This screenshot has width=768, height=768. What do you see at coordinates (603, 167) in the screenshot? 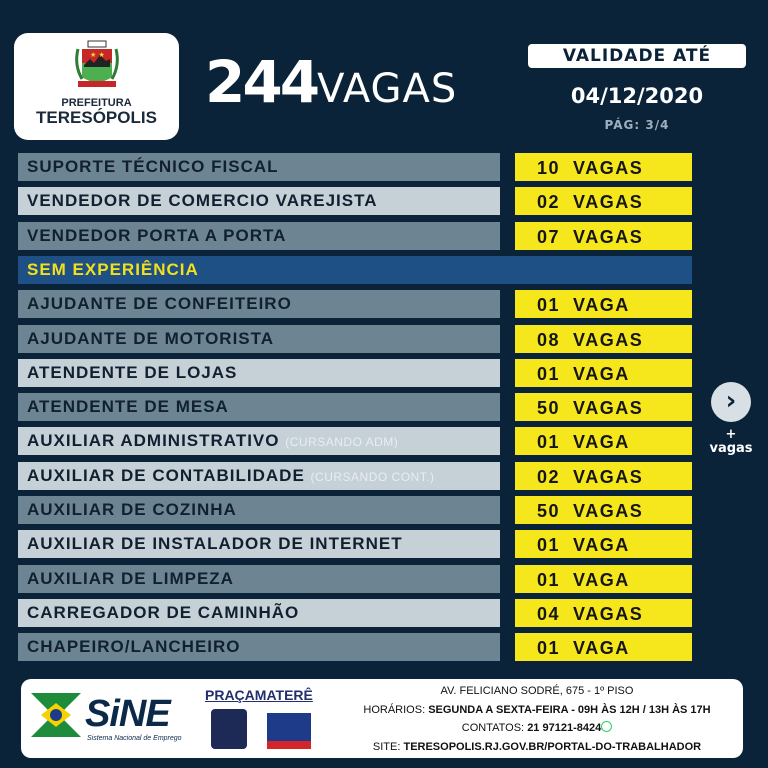
I see `job-quantity: 10 VAGAS` at bounding box center [603, 167].